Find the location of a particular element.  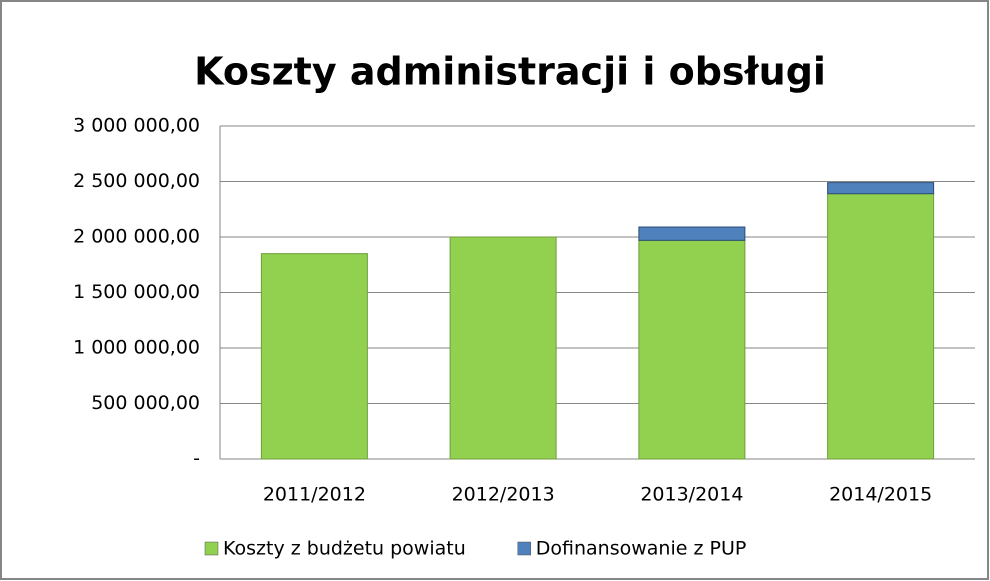

y-tick-label: 2 000 000,00 is located at coordinates (136, 237).